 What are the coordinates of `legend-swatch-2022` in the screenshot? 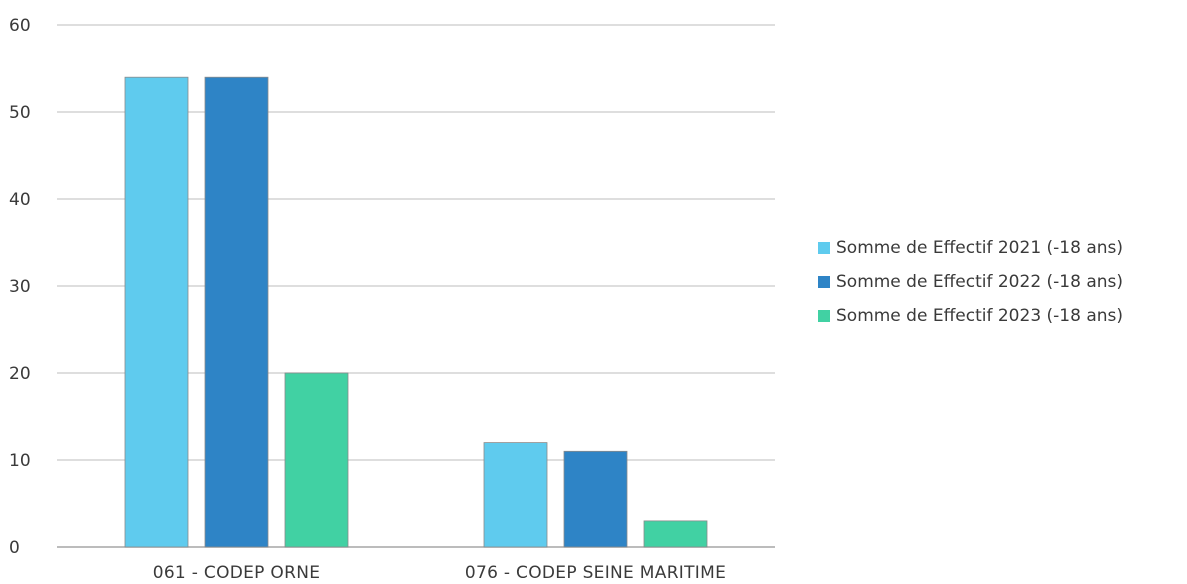 It's located at (824, 282).